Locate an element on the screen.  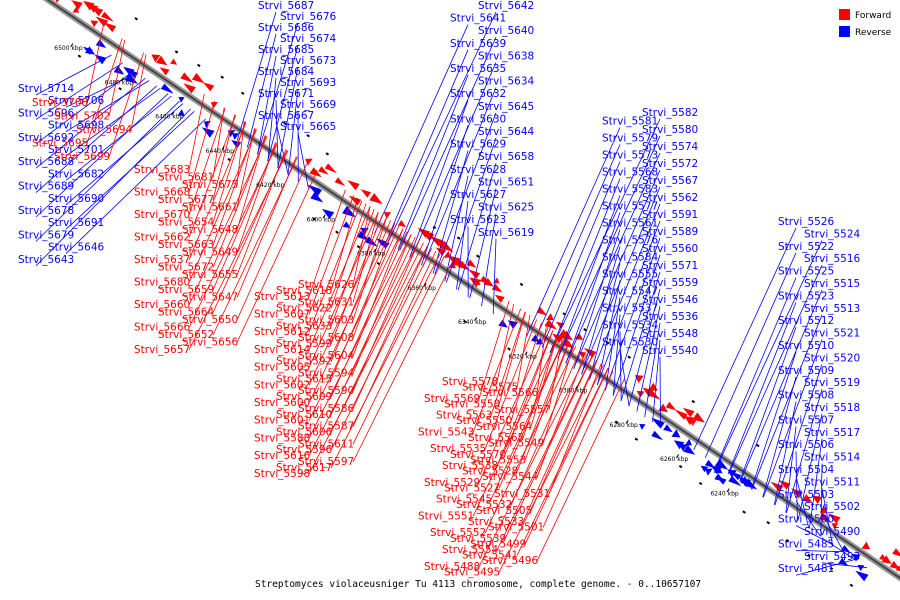
tick-label: 6420 kbp is located at coordinates (270, 185).